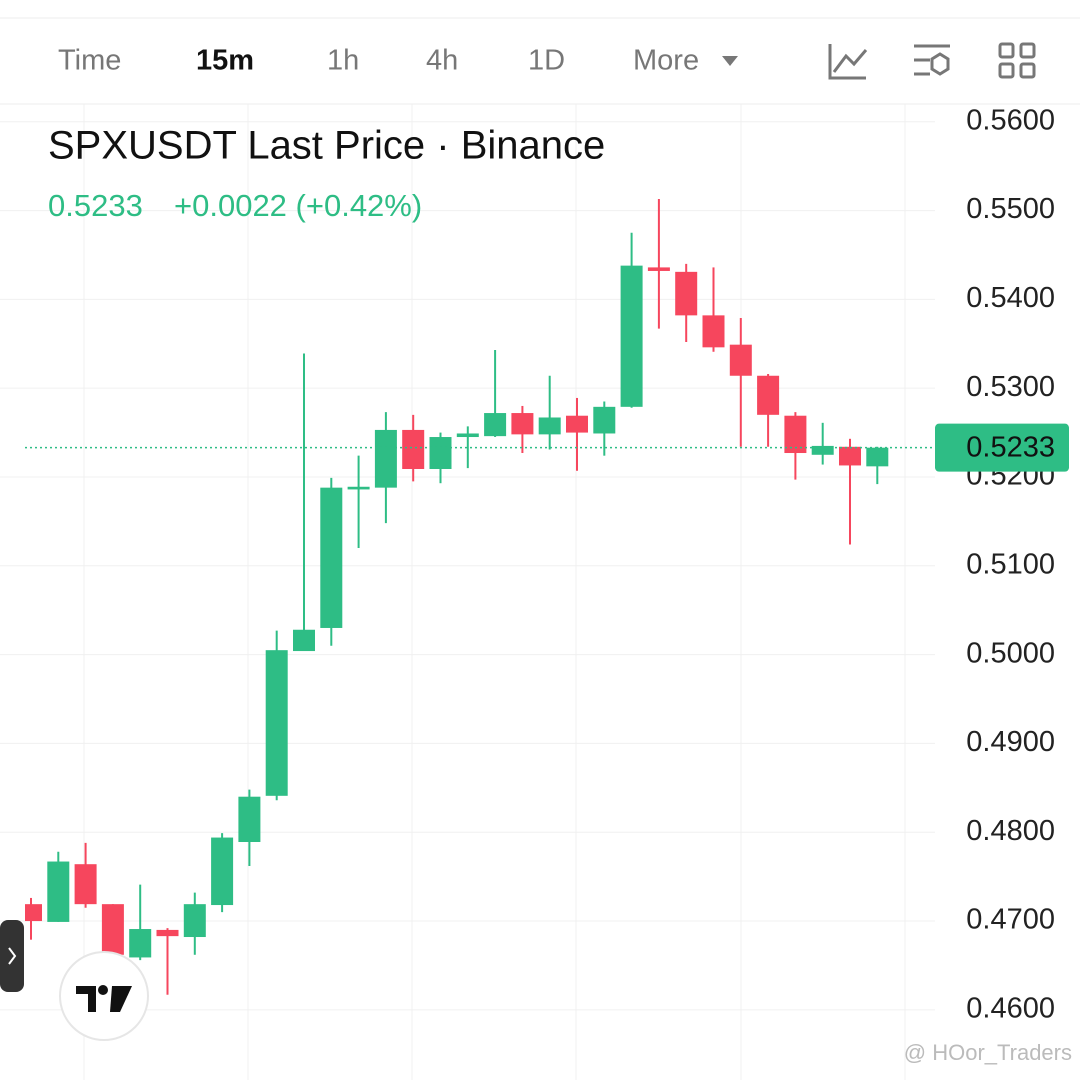 This screenshot has height=1080, width=1080. Describe the element at coordinates (1010, 564) in the screenshot. I see `y-tick-label: 0.5100` at that location.